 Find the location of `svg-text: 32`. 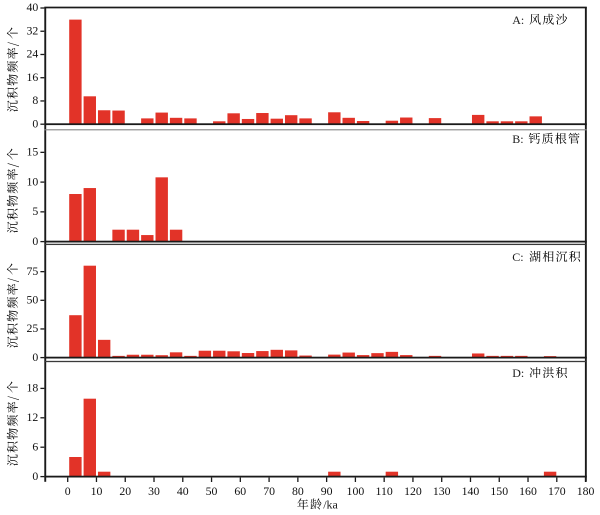

svg-text: 32 is located at coordinates (33, 30).